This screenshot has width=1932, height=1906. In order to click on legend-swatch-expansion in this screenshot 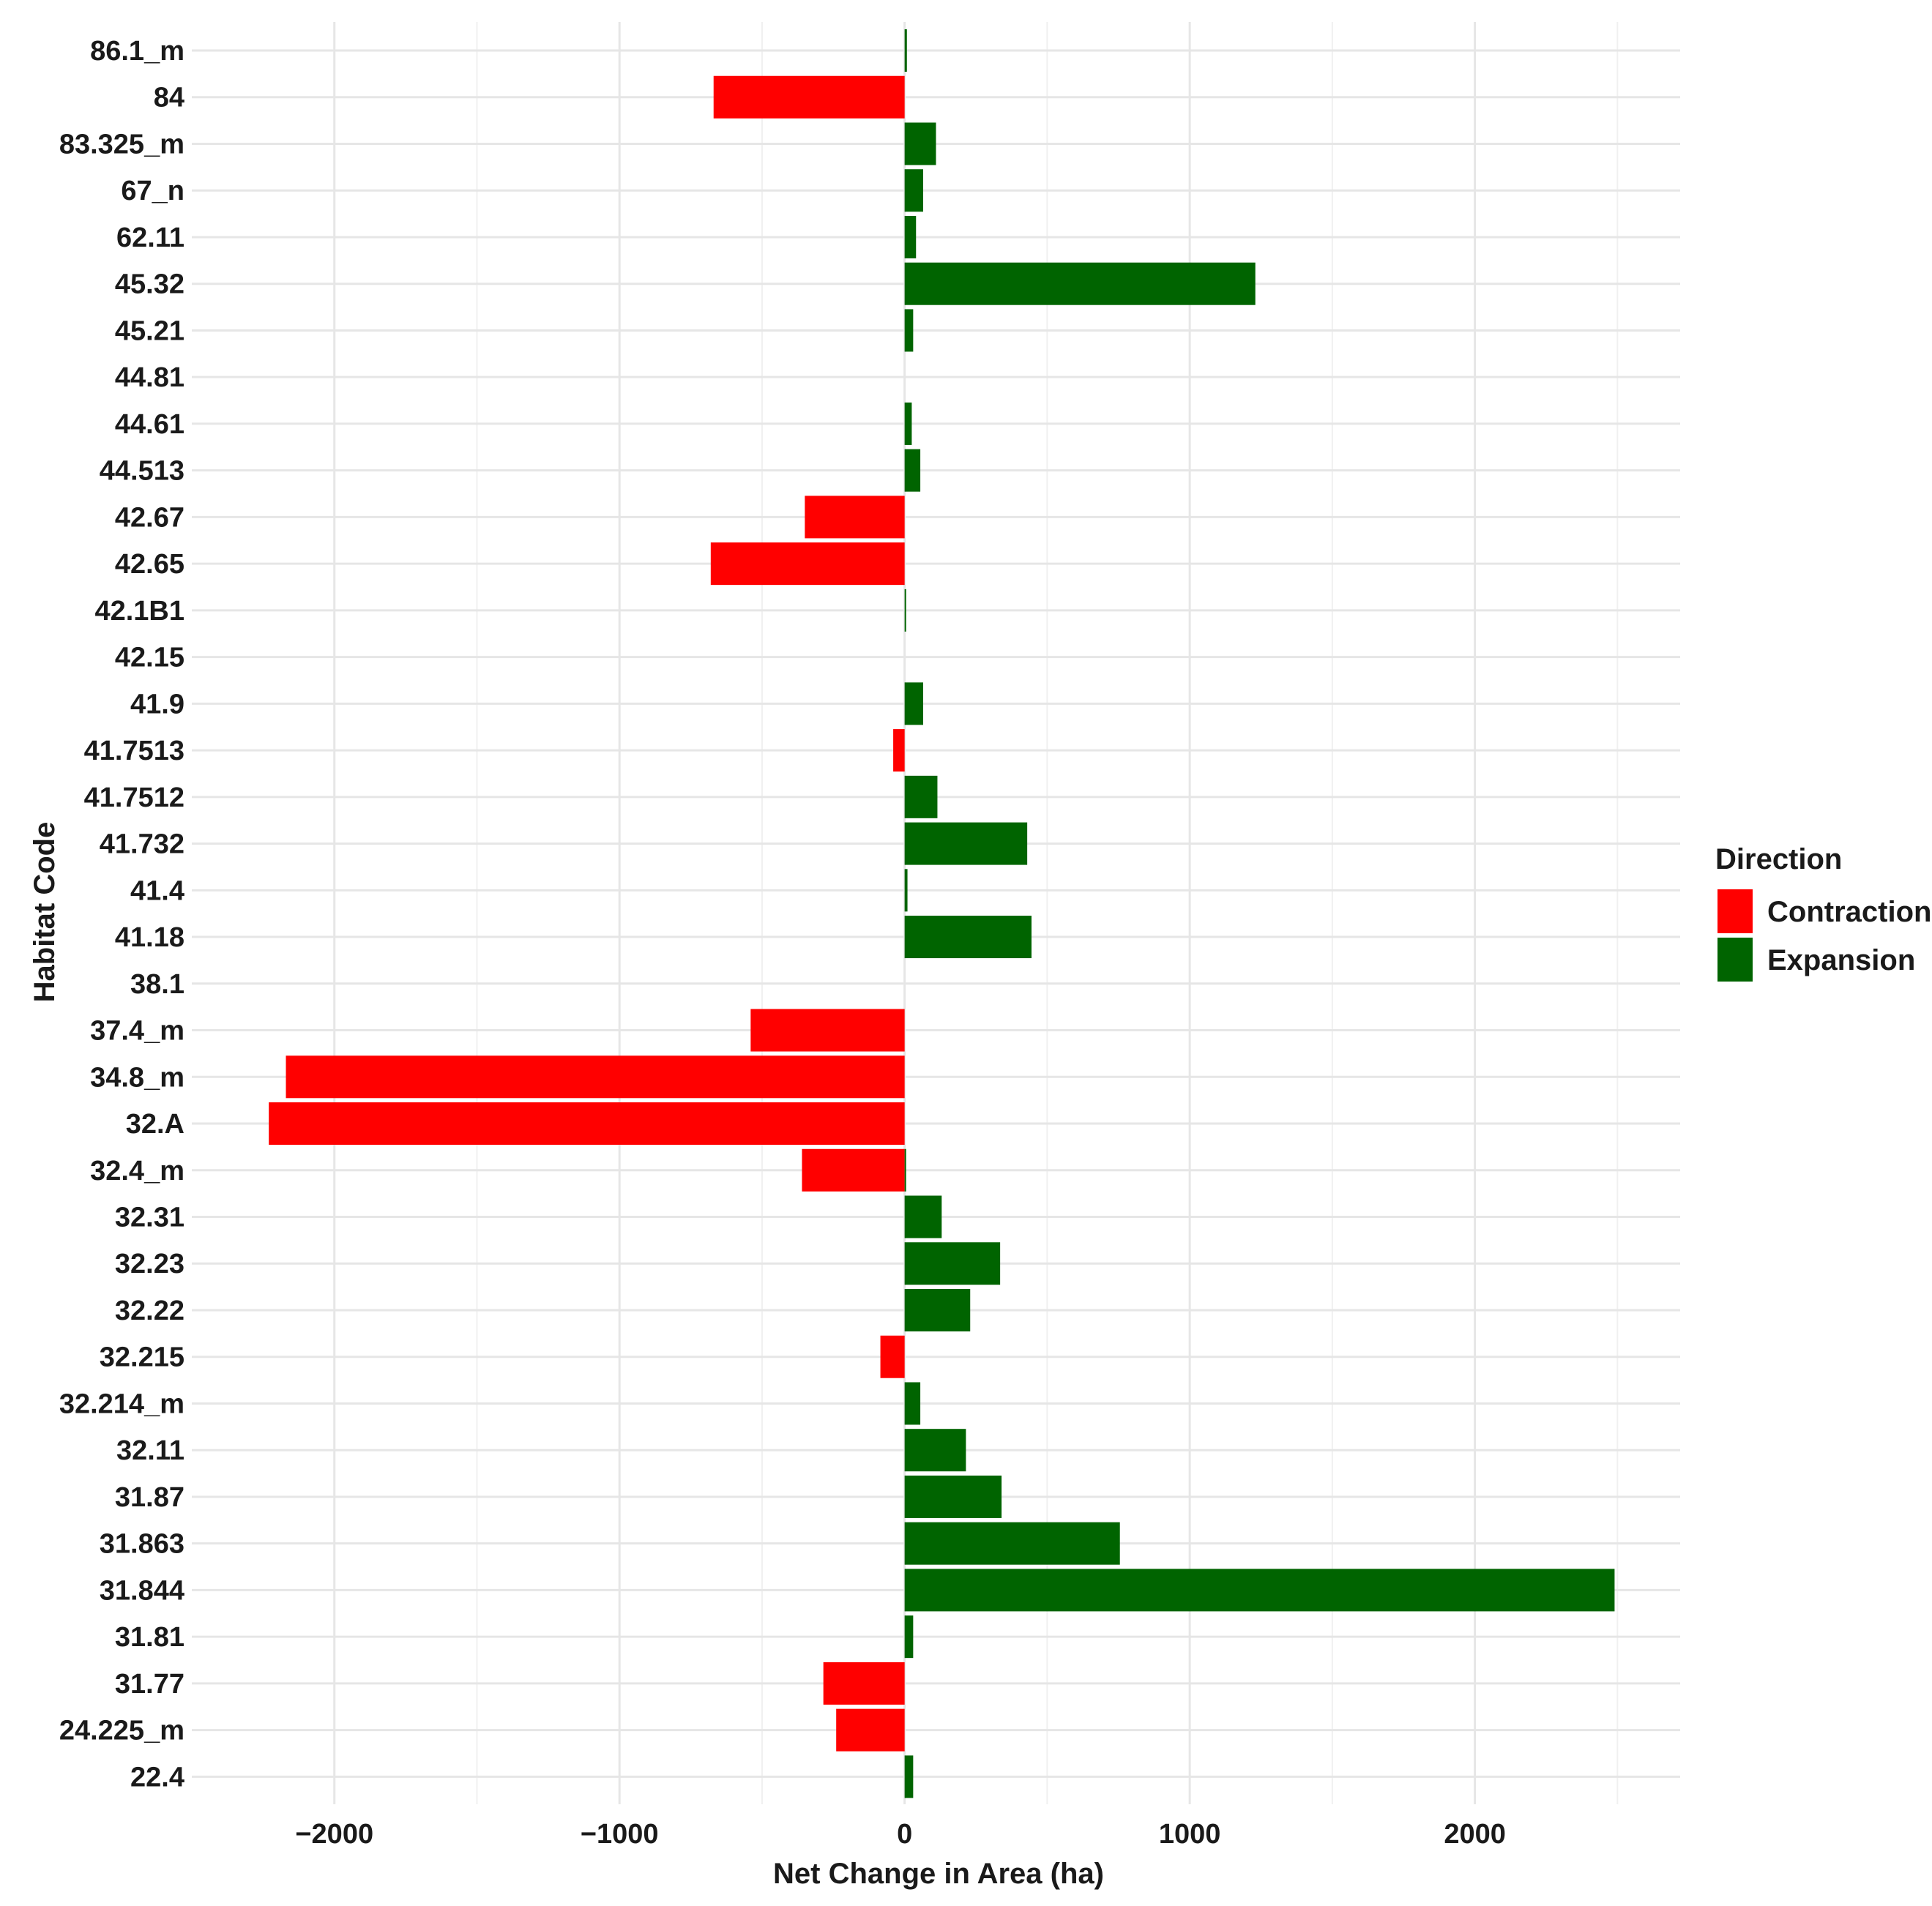, I will do `click(1735, 960)`.